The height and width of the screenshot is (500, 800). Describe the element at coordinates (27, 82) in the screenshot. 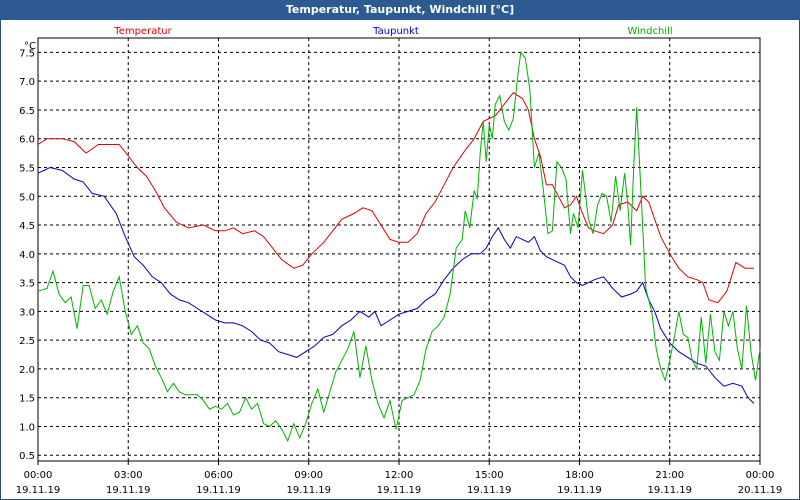

I see `y-tick-label: 7.0` at that location.